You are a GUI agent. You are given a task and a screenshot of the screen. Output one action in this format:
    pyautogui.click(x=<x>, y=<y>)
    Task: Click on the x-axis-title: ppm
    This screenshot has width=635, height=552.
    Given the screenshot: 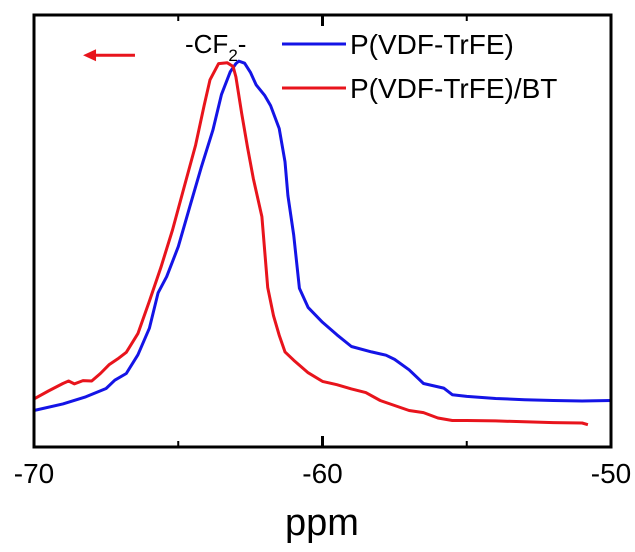 What is the action you would take?
    pyautogui.click(x=322, y=523)
    